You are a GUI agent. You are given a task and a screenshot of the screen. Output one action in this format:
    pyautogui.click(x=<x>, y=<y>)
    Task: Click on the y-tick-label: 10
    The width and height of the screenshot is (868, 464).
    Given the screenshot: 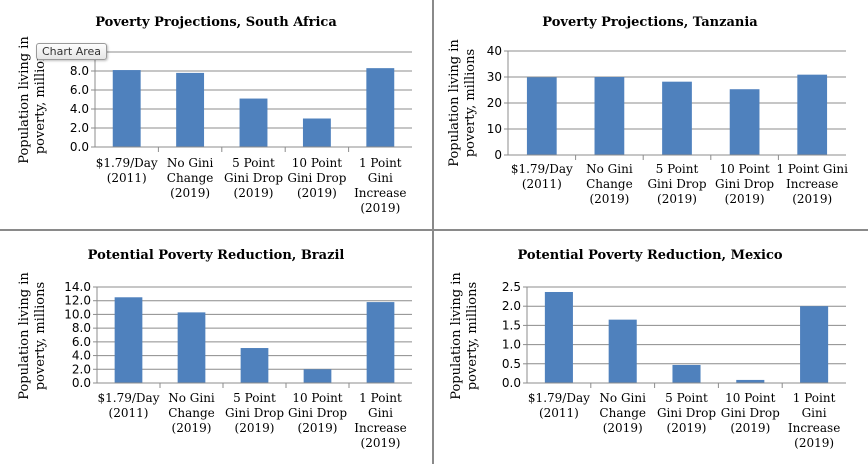 What is the action you would take?
    pyautogui.click(x=494, y=129)
    